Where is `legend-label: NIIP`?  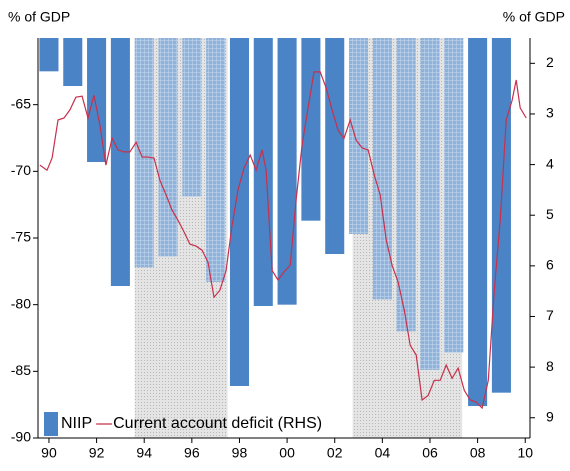
legend-label: NIIP is located at coordinates (76, 423).